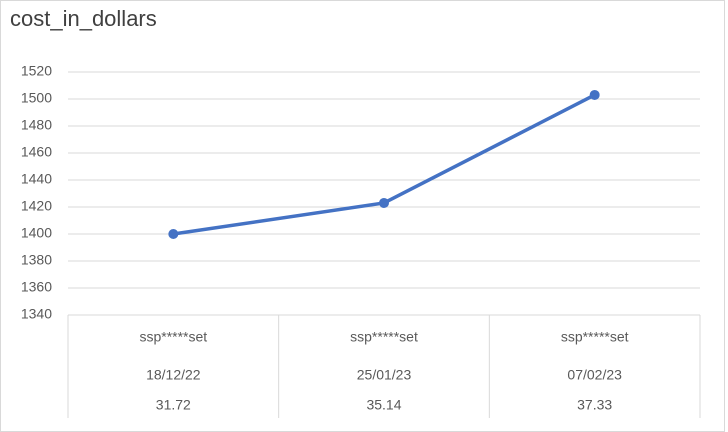  I want to click on y-tick-label: 1520, so click(36, 71).